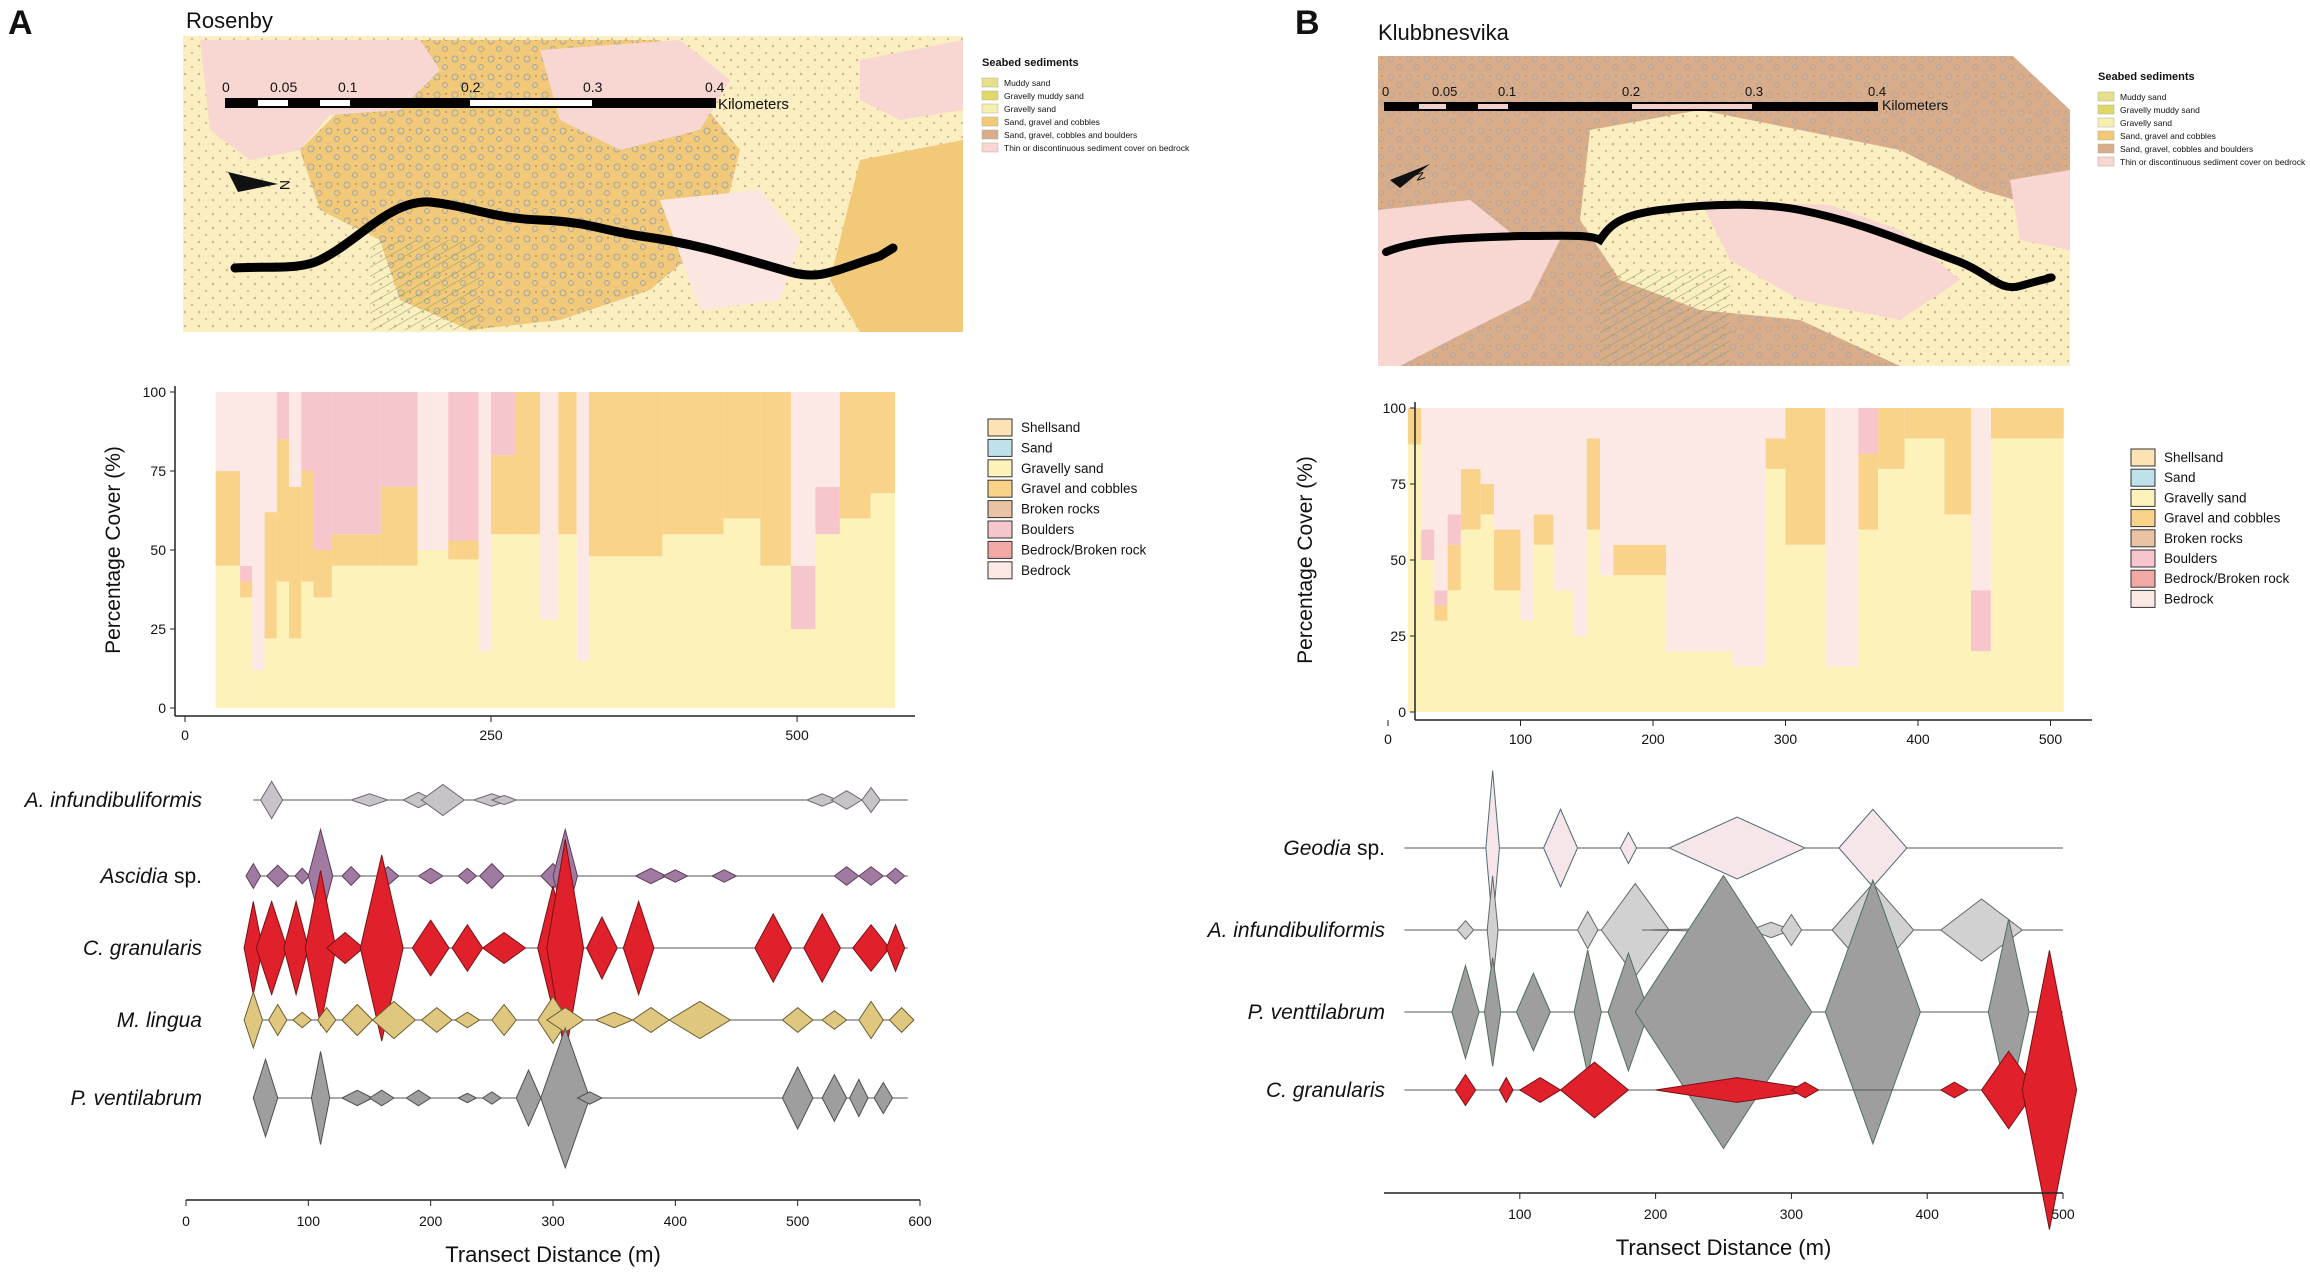 The width and height of the screenshot is (2310, 1276). What do you see at coordinates (1307, 23) in the screenshot?
I see `panel-letter-b: B` at bounding box center [1307, 23].